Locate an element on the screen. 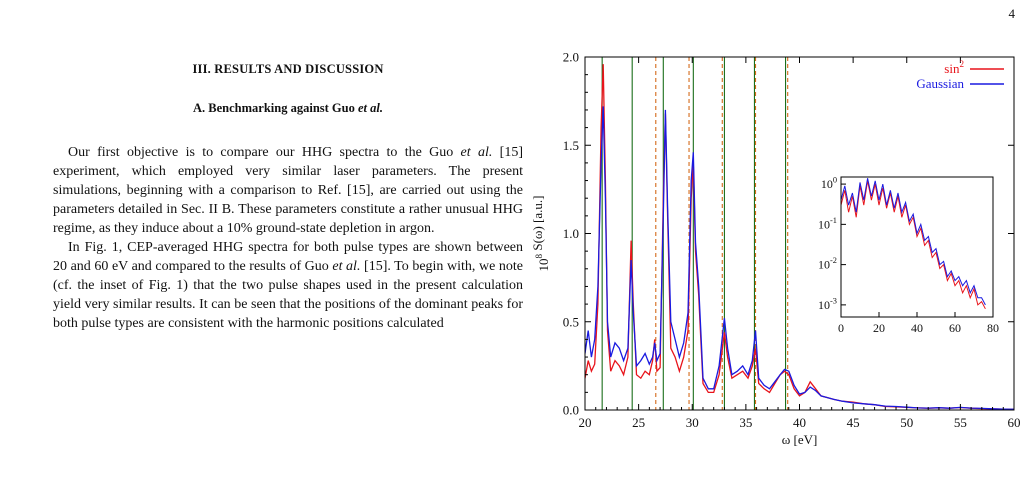 This screenshot has height=480, width=1029. x-tick-label: 45 is located at coordinates (853, 422).